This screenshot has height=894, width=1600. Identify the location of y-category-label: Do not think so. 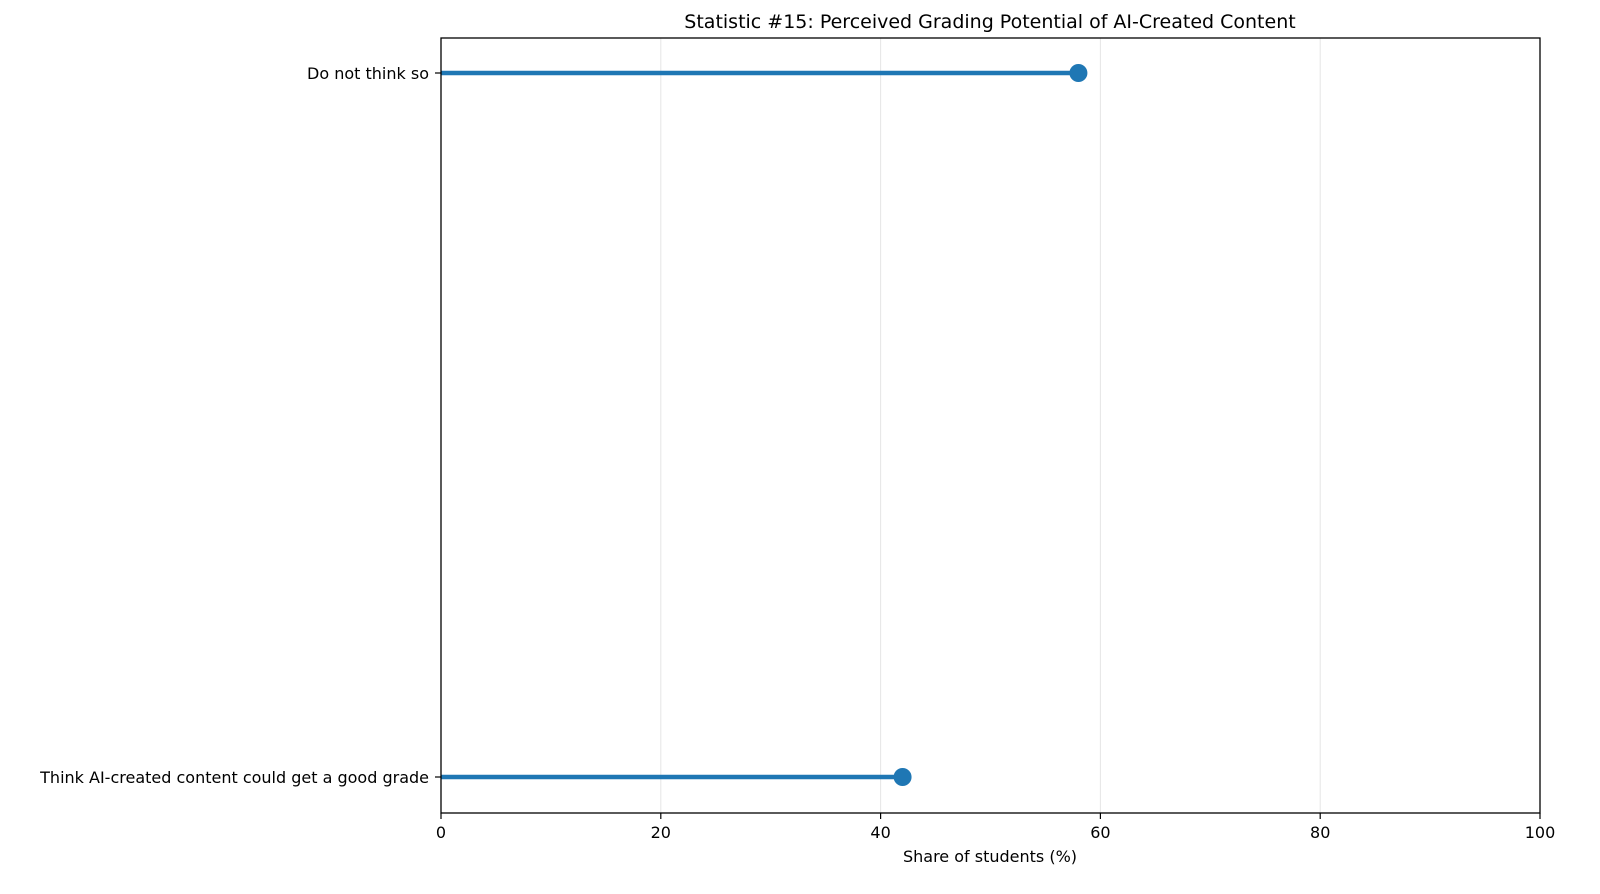
(368, 73).